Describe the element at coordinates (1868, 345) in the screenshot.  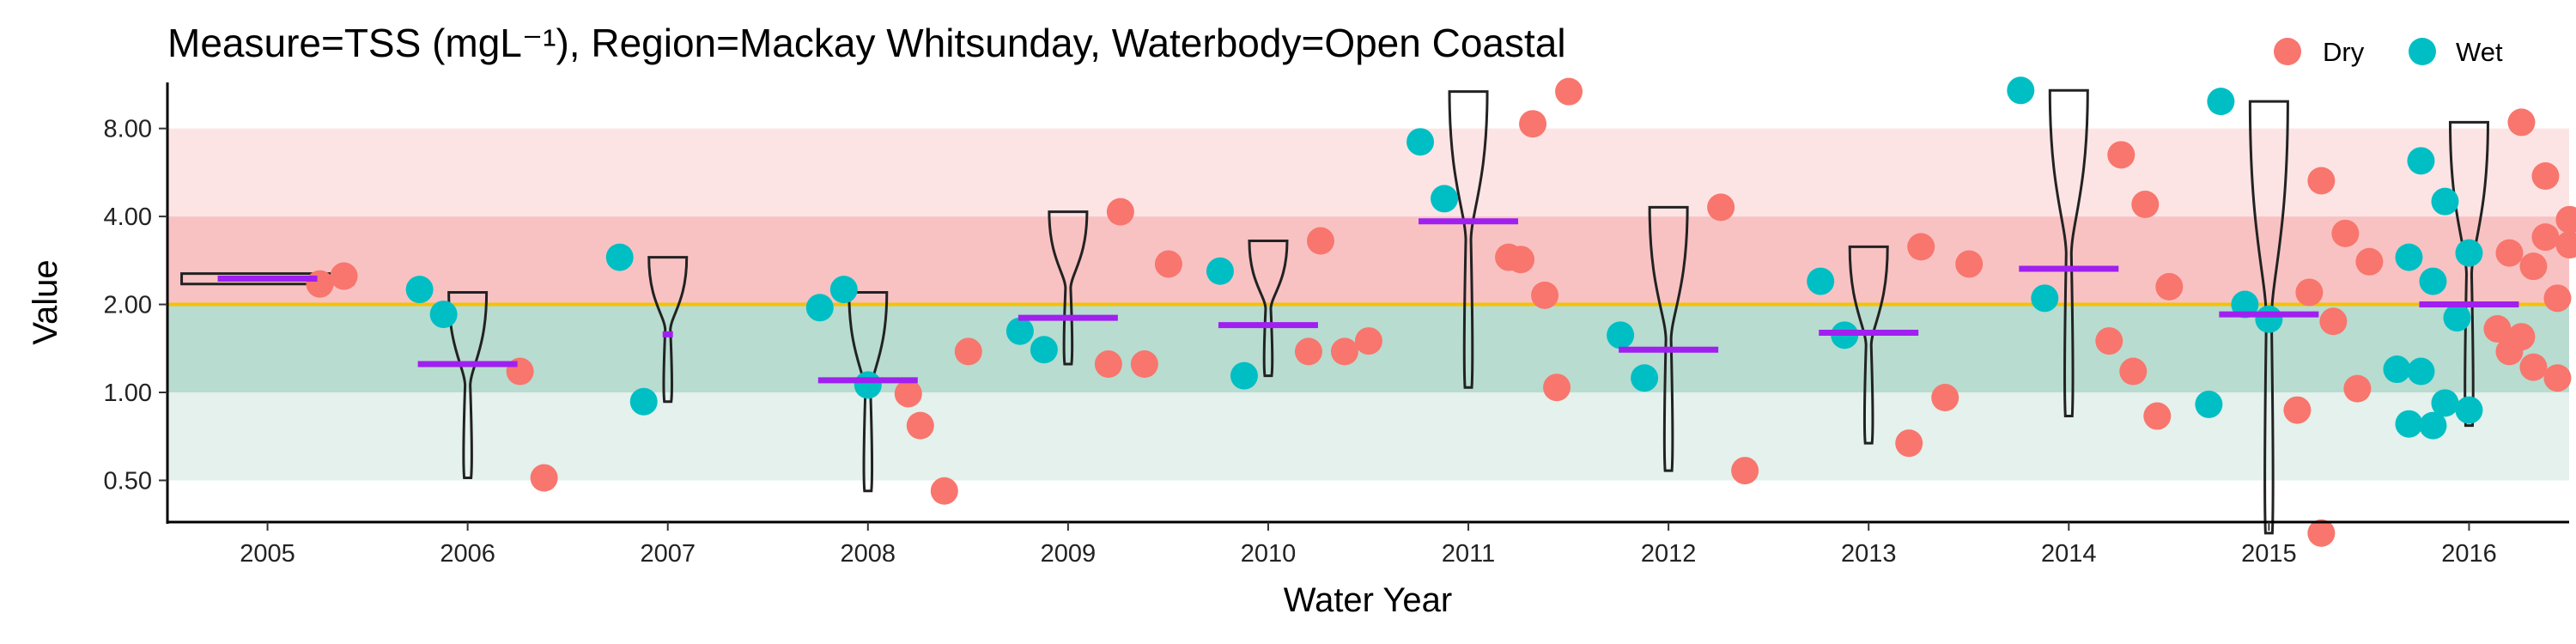
I see `violin-2013` at that location.